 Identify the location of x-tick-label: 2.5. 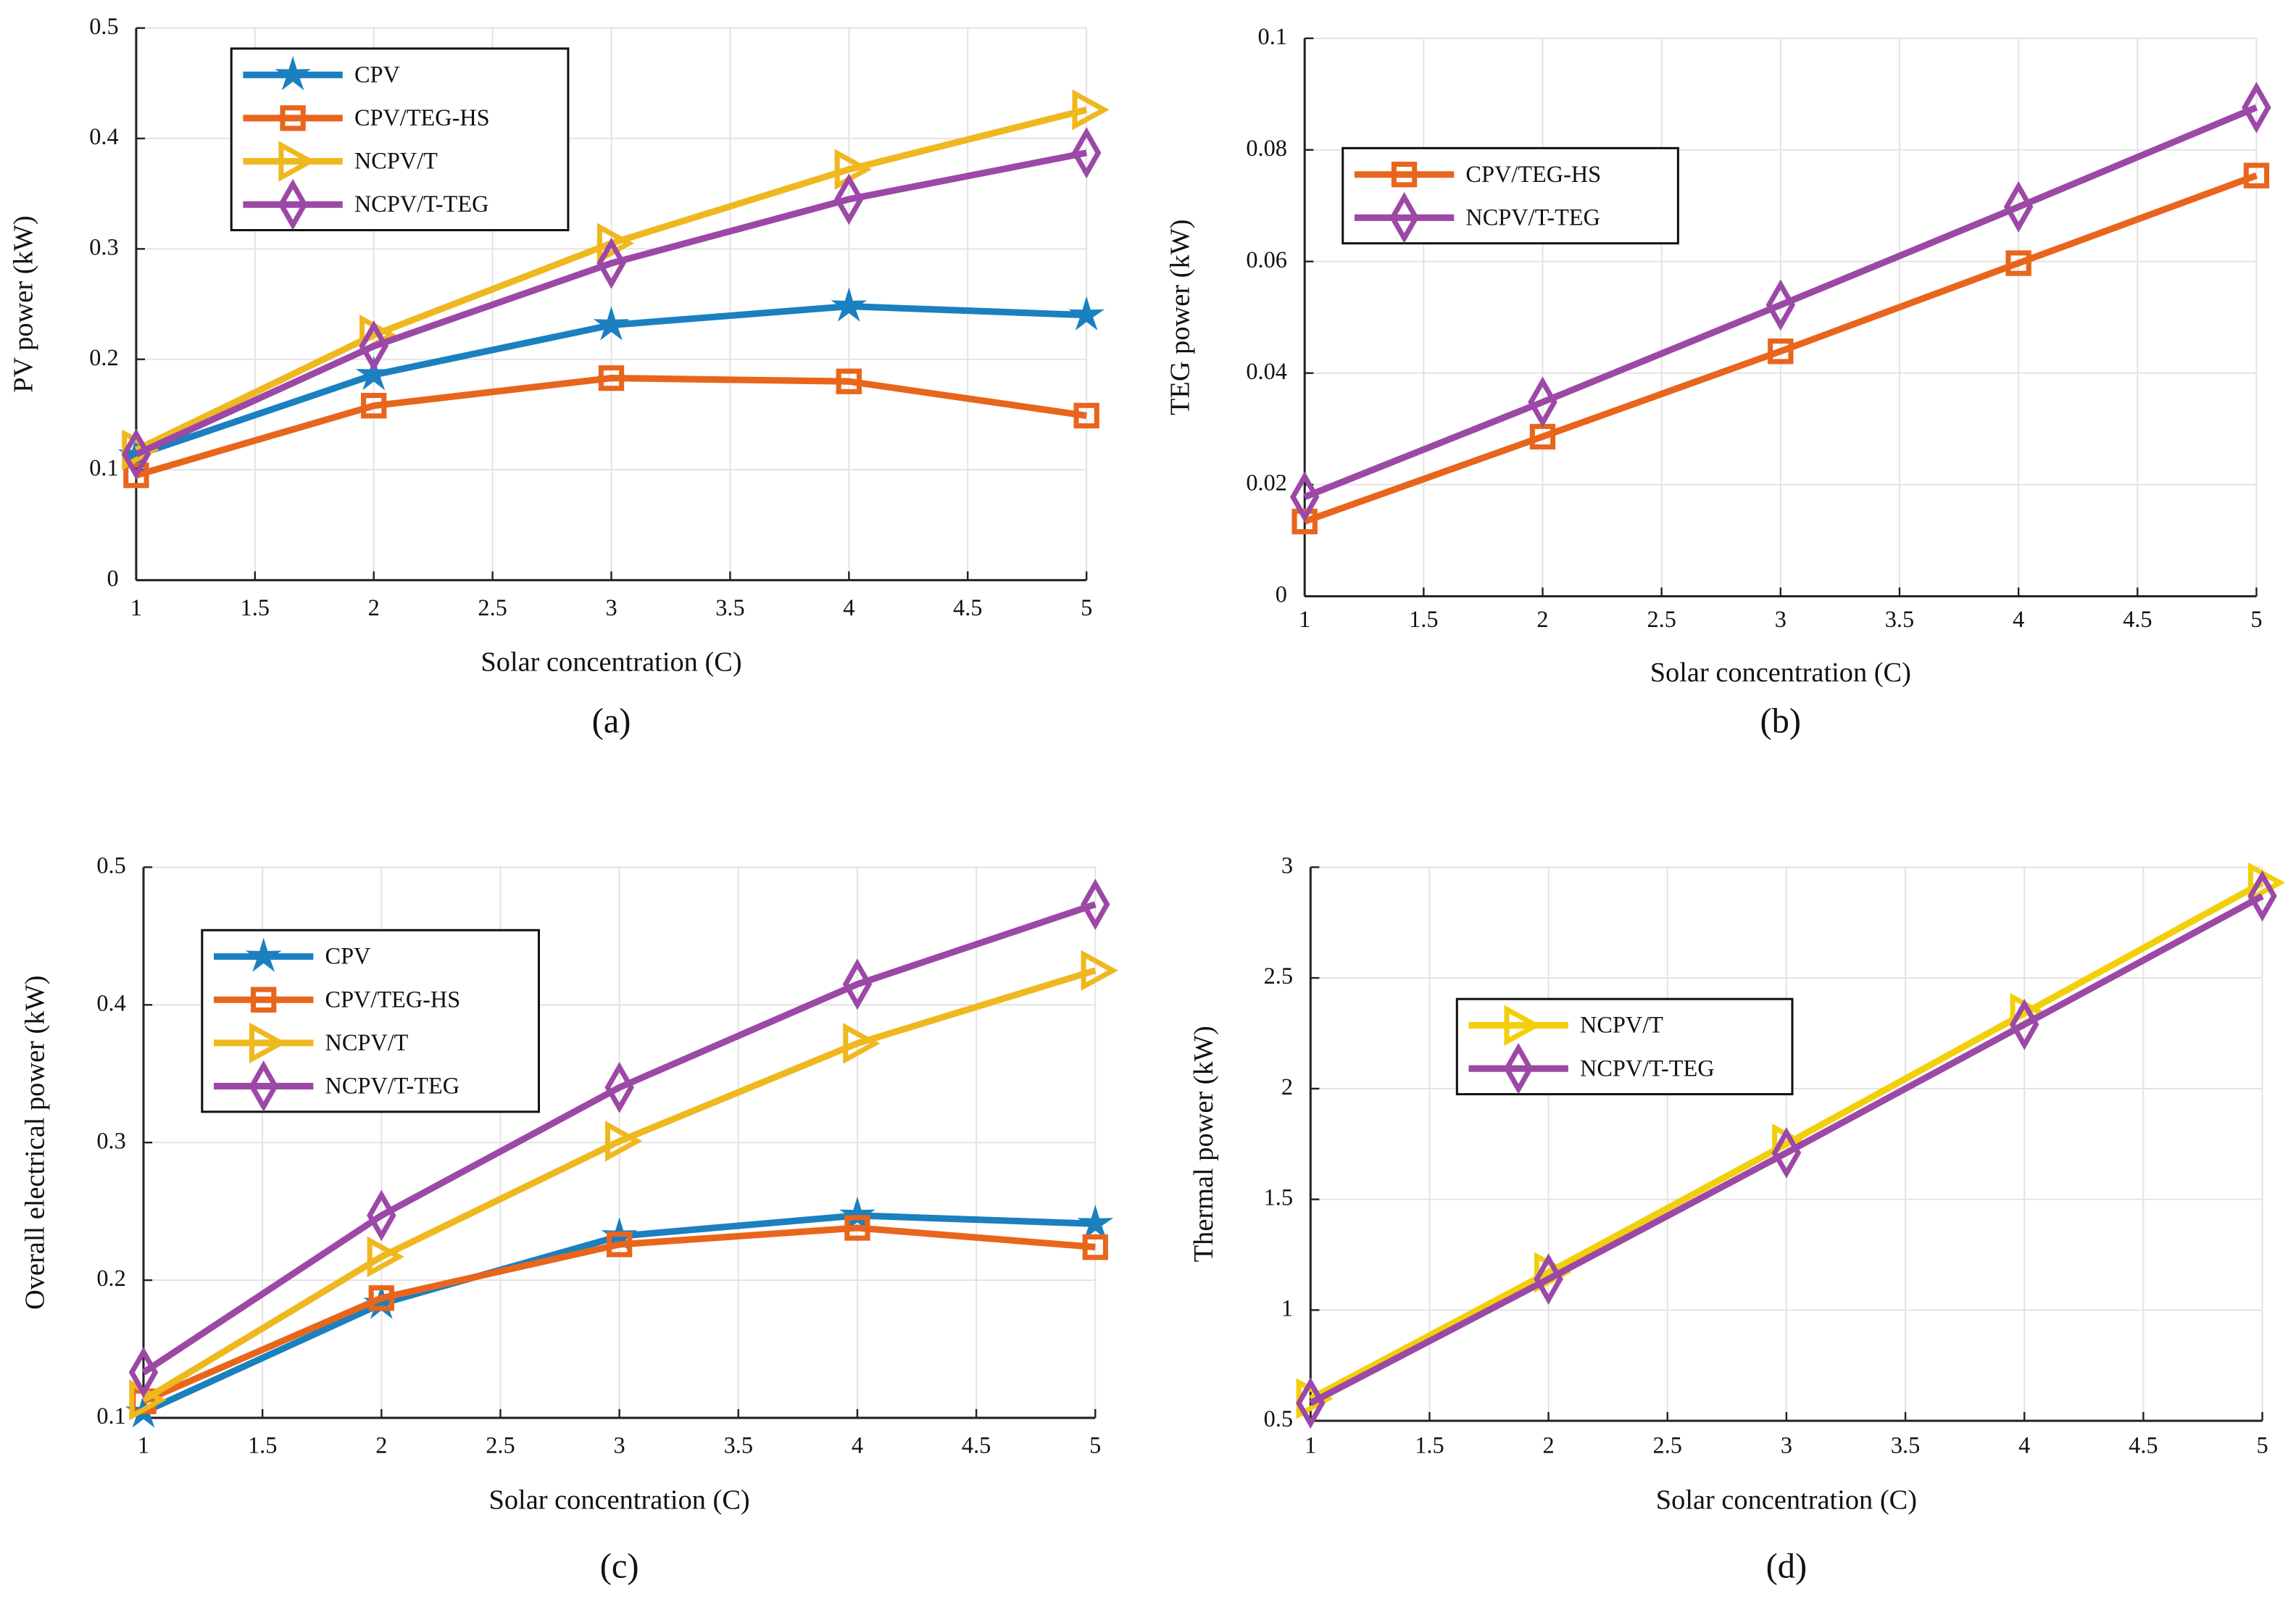
(1661, 619).